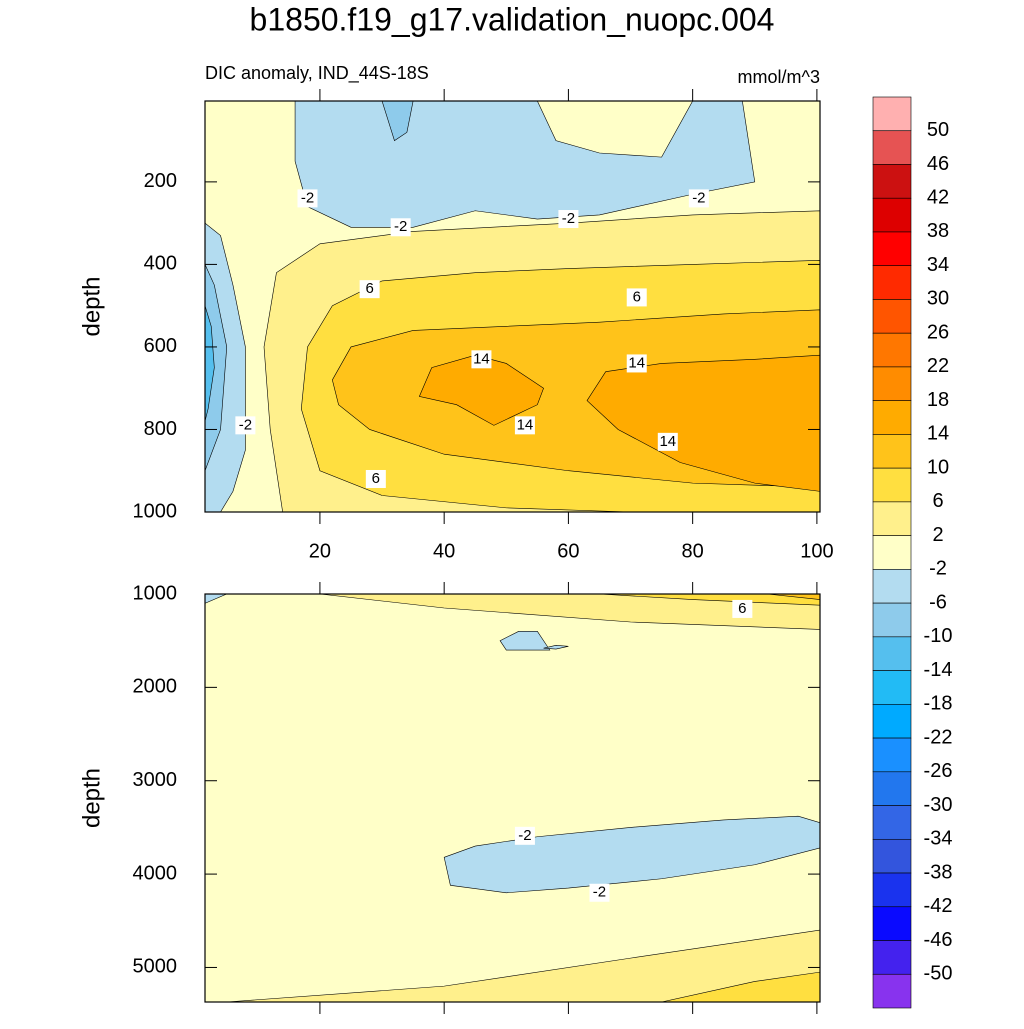 Image resolution: width=1024 pixels, height=1029 pixels. What do you see at coordinates (938, 231) in the screenshot?
I see `colorbar-label: 38` at bounding box center [938, 231].